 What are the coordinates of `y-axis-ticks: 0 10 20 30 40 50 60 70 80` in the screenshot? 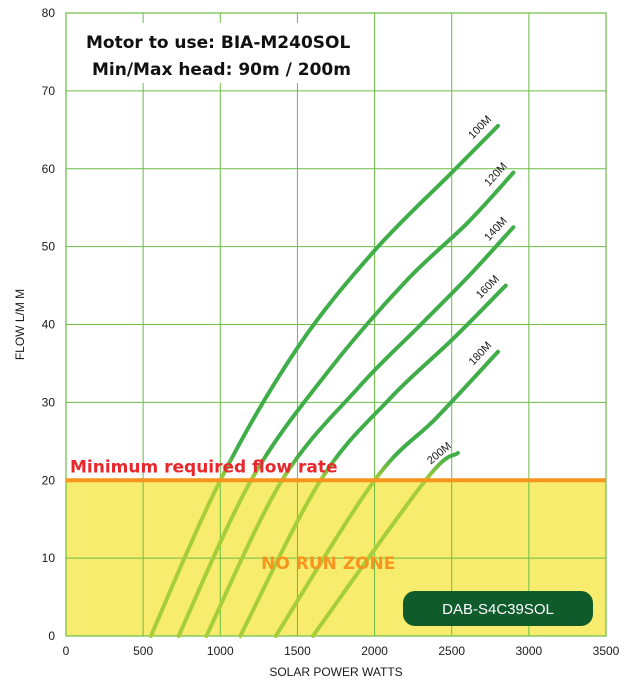 It's located at (49, 324).